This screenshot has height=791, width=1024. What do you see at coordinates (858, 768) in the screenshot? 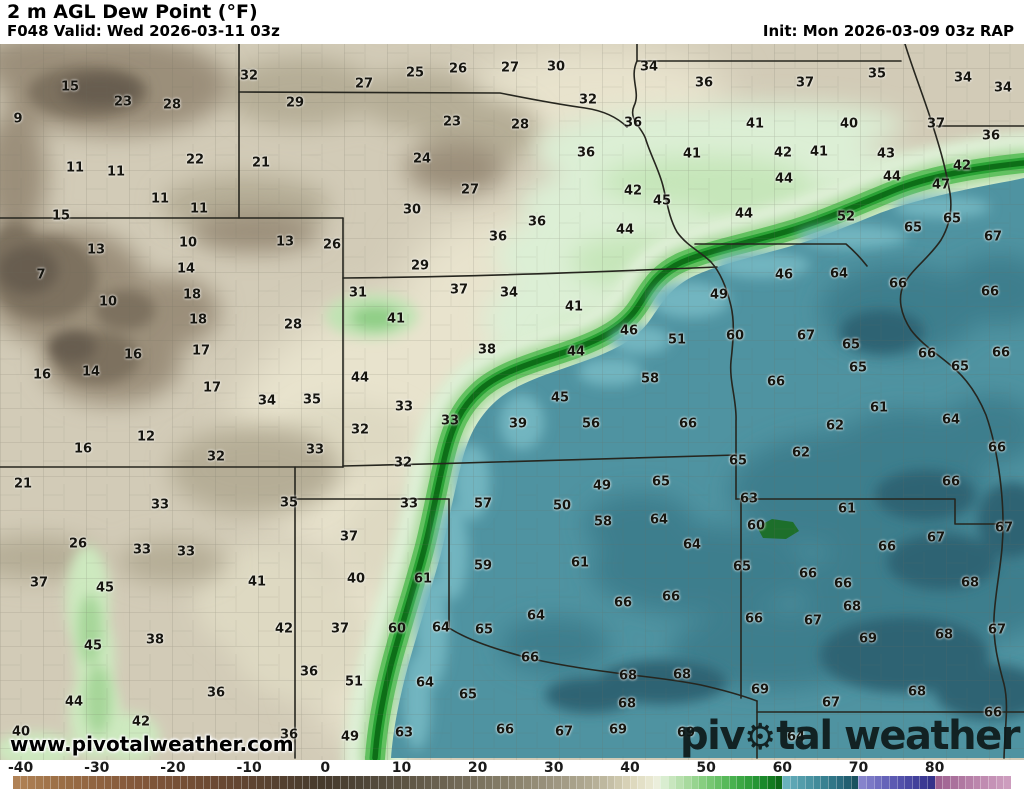
I see `colorbar-tick-label: 70` at bounding box center [858, 768].